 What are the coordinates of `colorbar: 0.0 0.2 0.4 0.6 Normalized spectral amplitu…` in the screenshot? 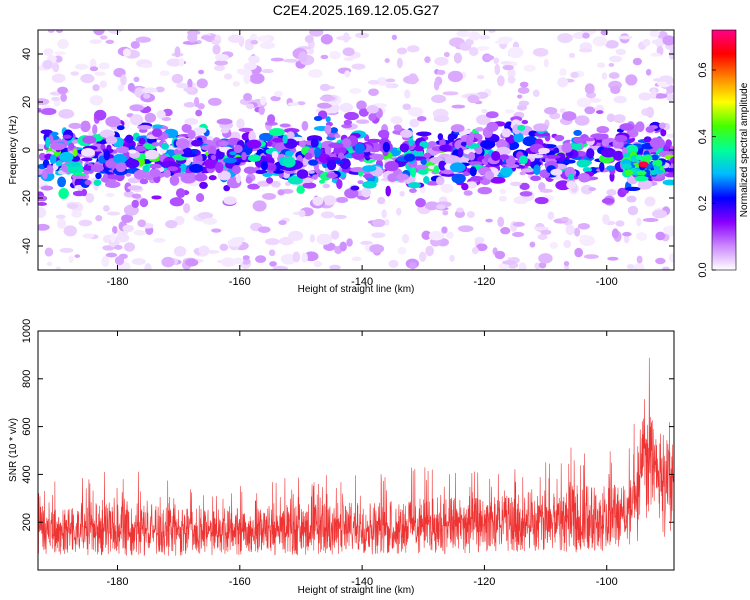 It's located at (723, 153).